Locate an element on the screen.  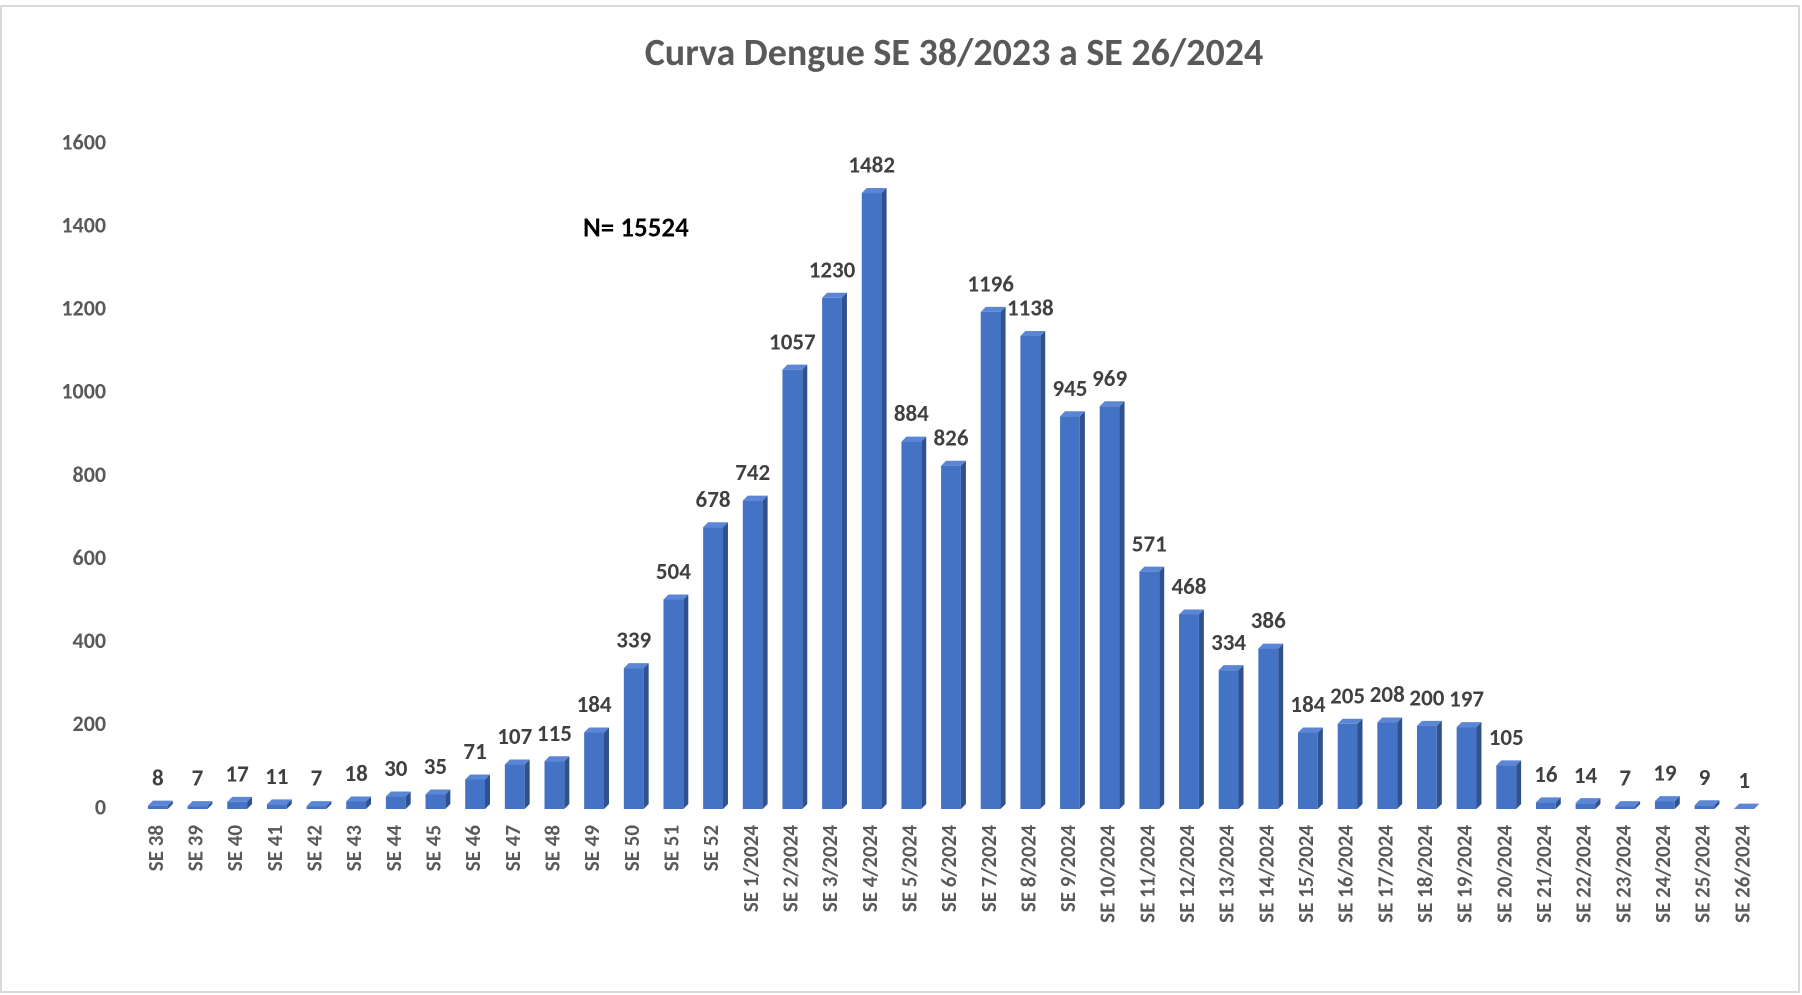
data-label: 7 is located at coordinates (317, 779).